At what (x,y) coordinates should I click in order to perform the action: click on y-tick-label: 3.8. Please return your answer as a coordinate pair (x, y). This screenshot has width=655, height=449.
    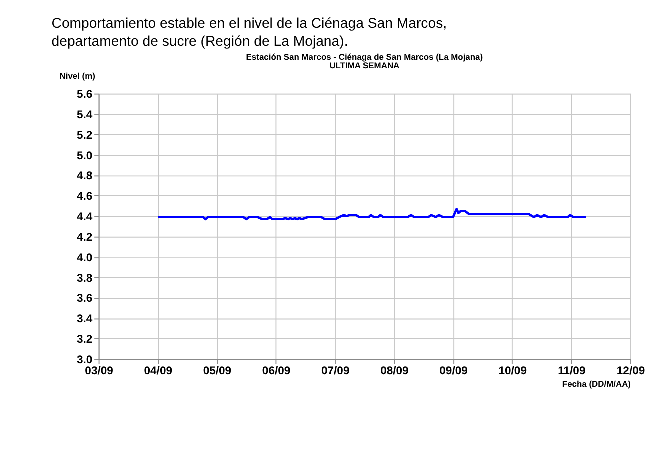
    Looking at the image, I should click on (85, 278).